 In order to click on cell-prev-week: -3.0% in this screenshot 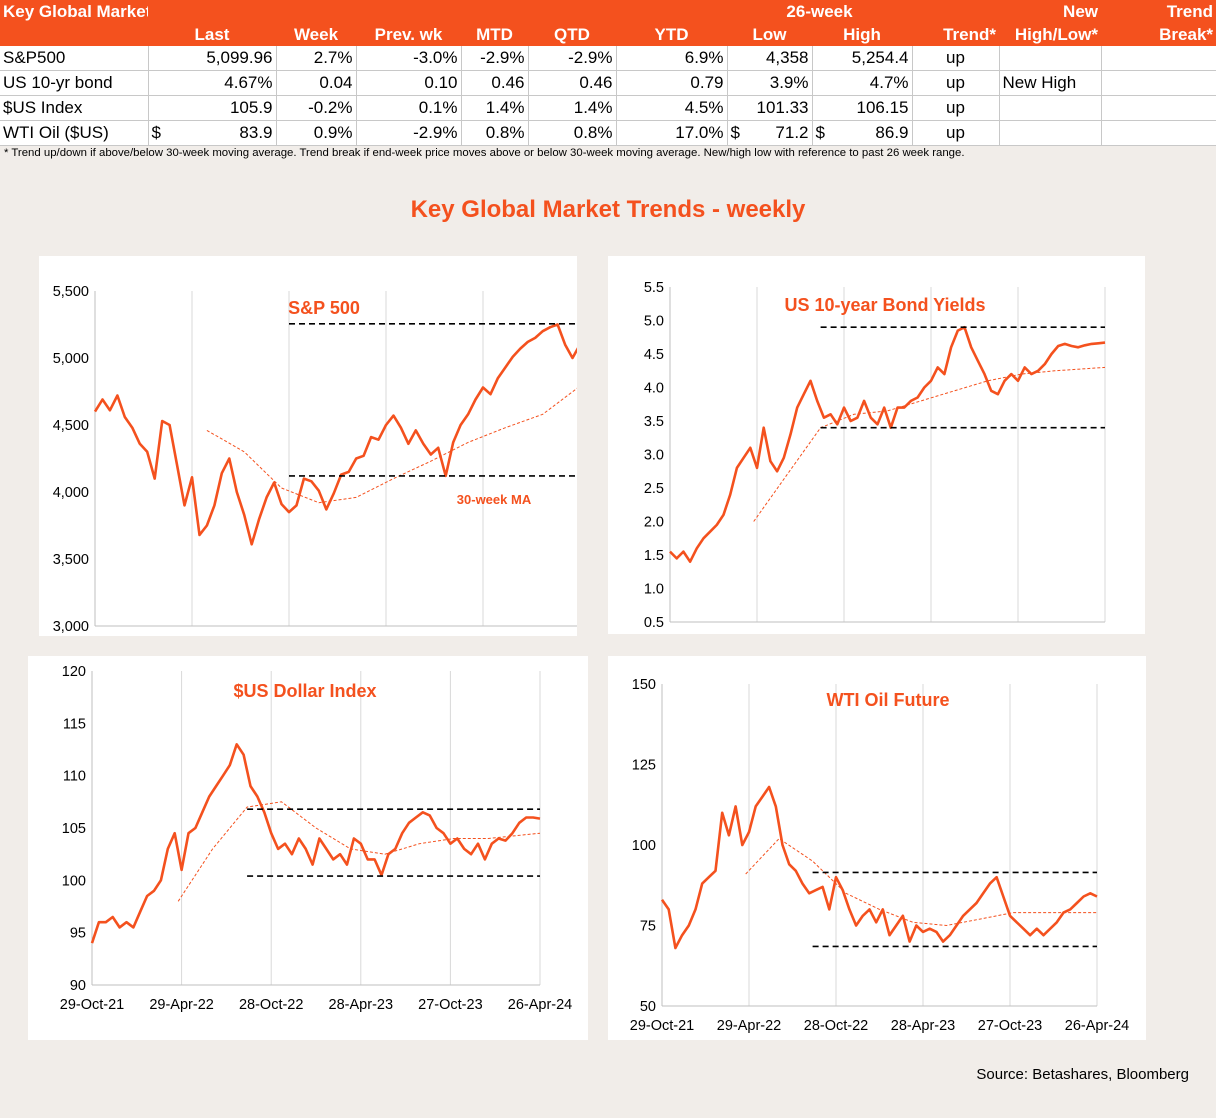, I will do `click(435, 57)`.